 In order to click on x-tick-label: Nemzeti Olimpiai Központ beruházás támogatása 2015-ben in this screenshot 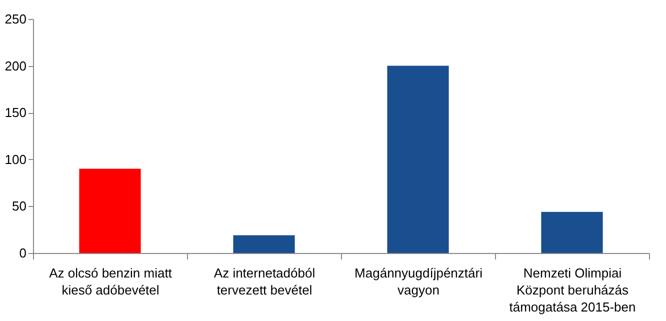, I will do `click(572, 290)`.